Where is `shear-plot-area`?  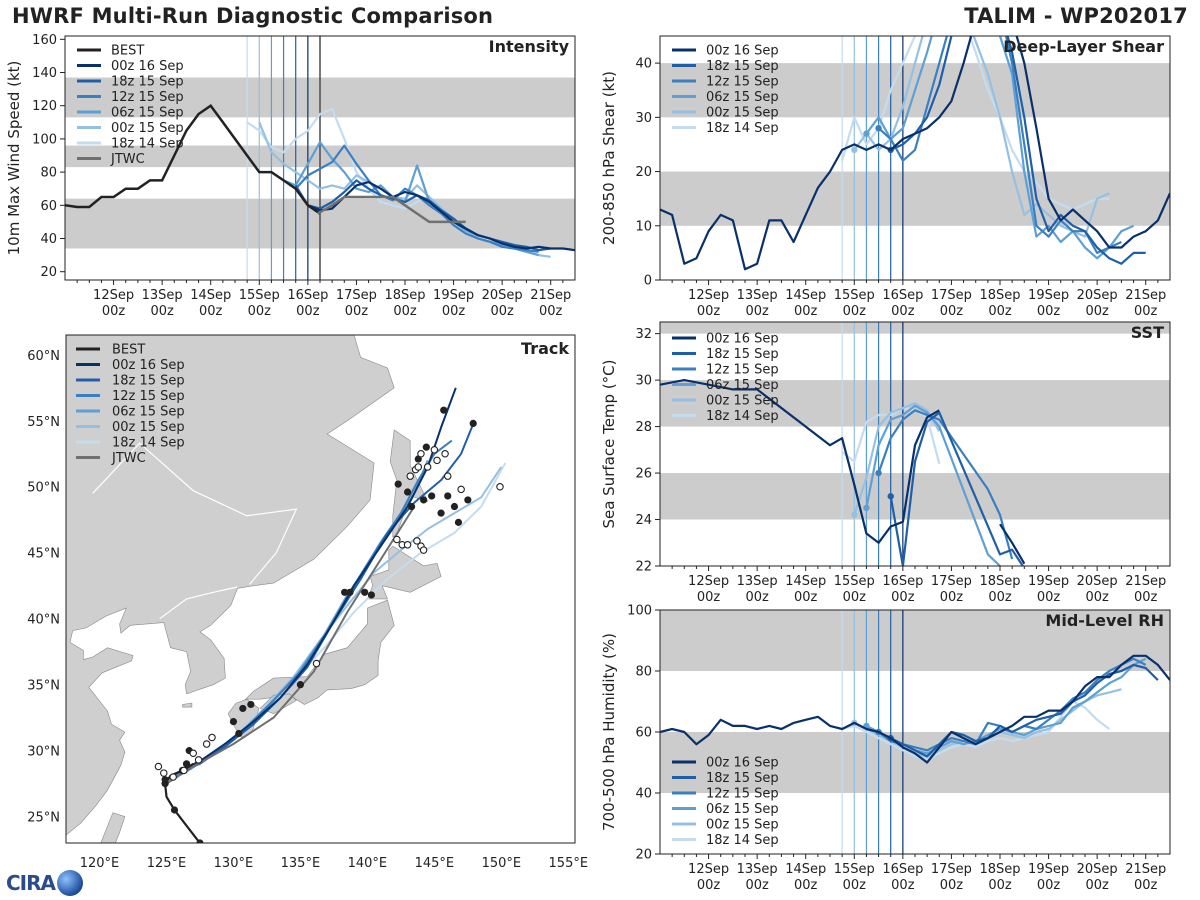 shear-plot-area is located at coordinates (915, 158).